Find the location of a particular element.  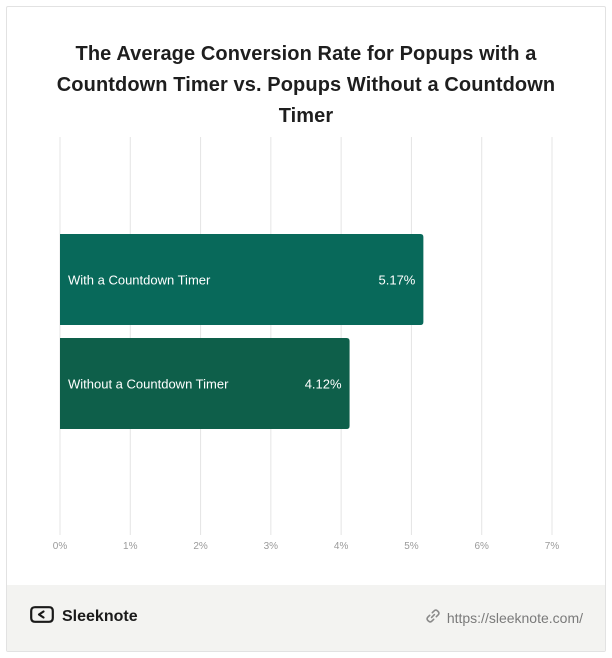

brand-name: Sleeknote is located at coordinates (100, 616).